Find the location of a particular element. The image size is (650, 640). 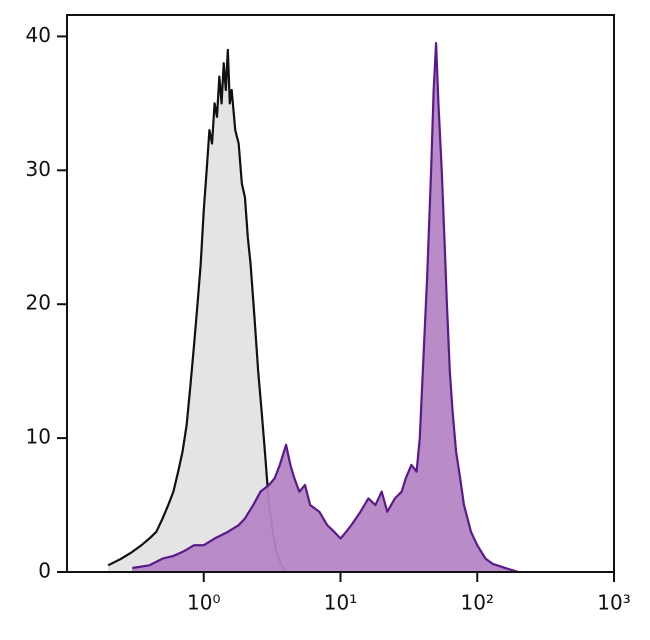

x-tick-label: 10⁰ is located at coordinates (203, 603).